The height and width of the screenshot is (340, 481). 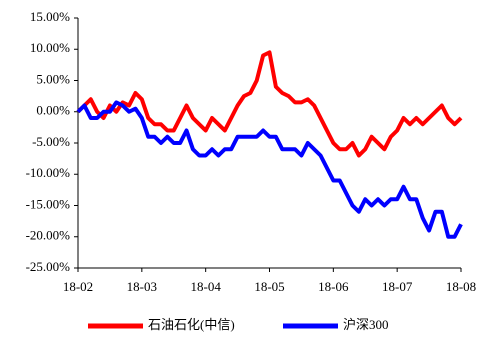 I want to click on y-tick-label: -10.00%, so click(x=48, y=172).